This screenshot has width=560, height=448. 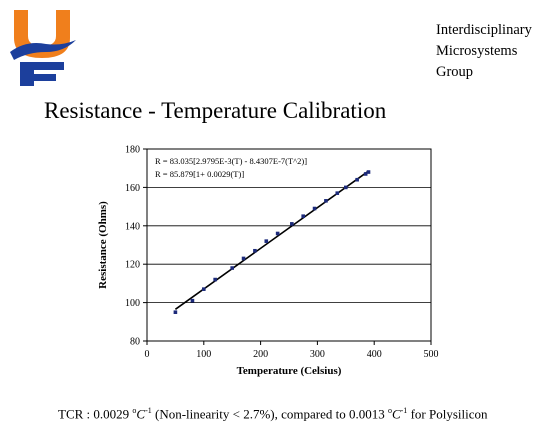 I want to click on tcr-tail: for Polysilicon, so click(x=447, y=414).